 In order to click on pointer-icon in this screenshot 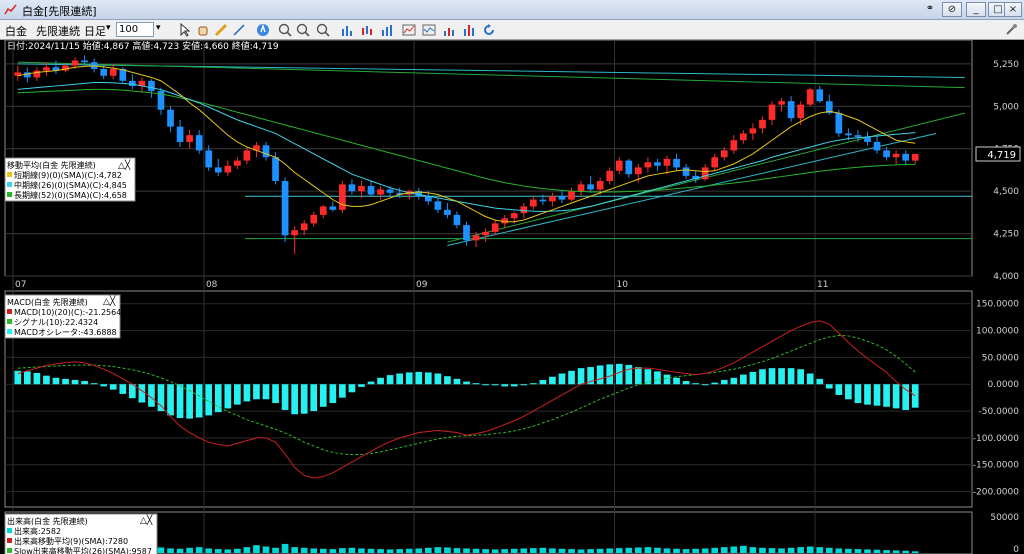, I will do `click(185, 30)`.